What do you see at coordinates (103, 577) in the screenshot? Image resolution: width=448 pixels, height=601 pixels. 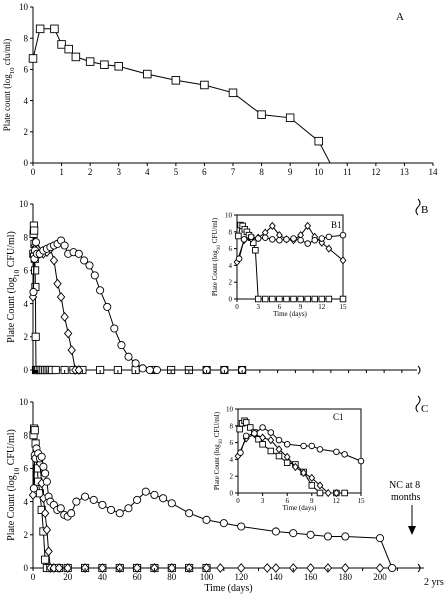 I see `x-tick-label: 40` at bounding box center [103, 577].